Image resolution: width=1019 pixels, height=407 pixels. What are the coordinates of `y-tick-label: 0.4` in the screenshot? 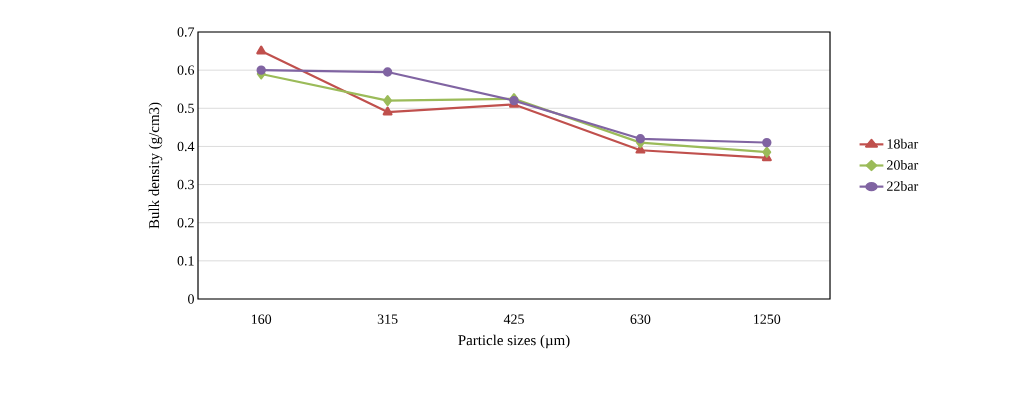 It's located at (186, 146).